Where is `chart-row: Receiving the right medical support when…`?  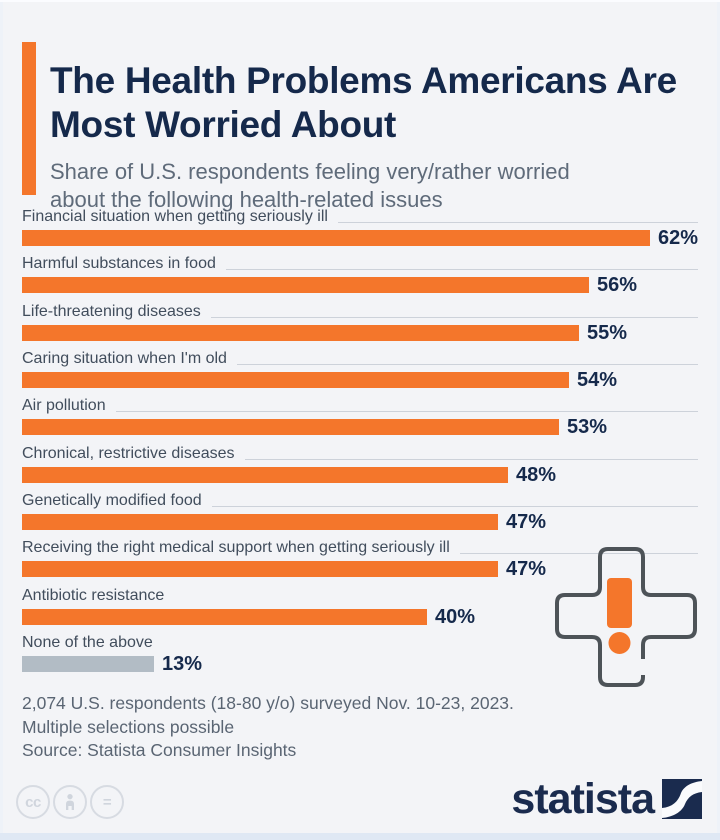 chart-row: Receiving the right medical support when… is located at coordinates (361, 561).